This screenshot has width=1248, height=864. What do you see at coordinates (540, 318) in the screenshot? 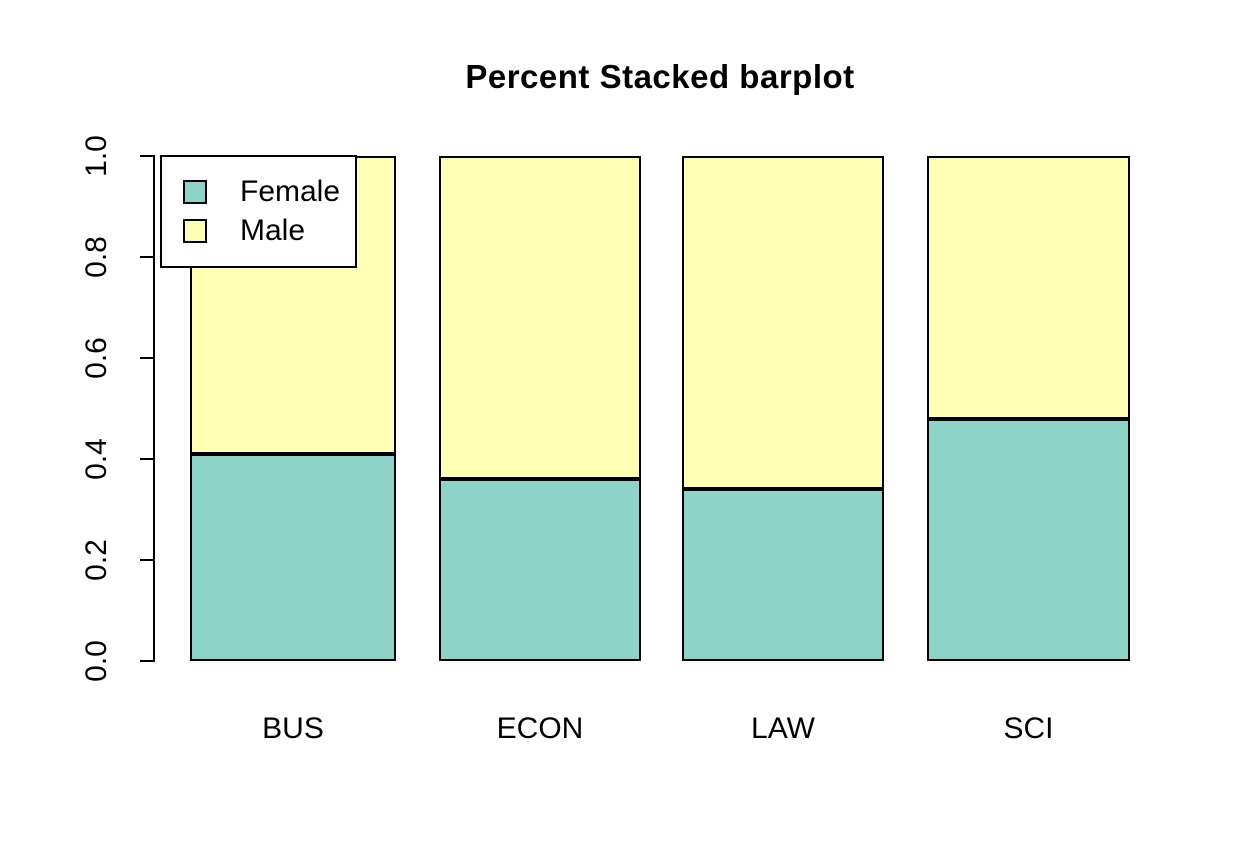
I see `bar-segment-male-ECON` at bounding box center [540, 318].